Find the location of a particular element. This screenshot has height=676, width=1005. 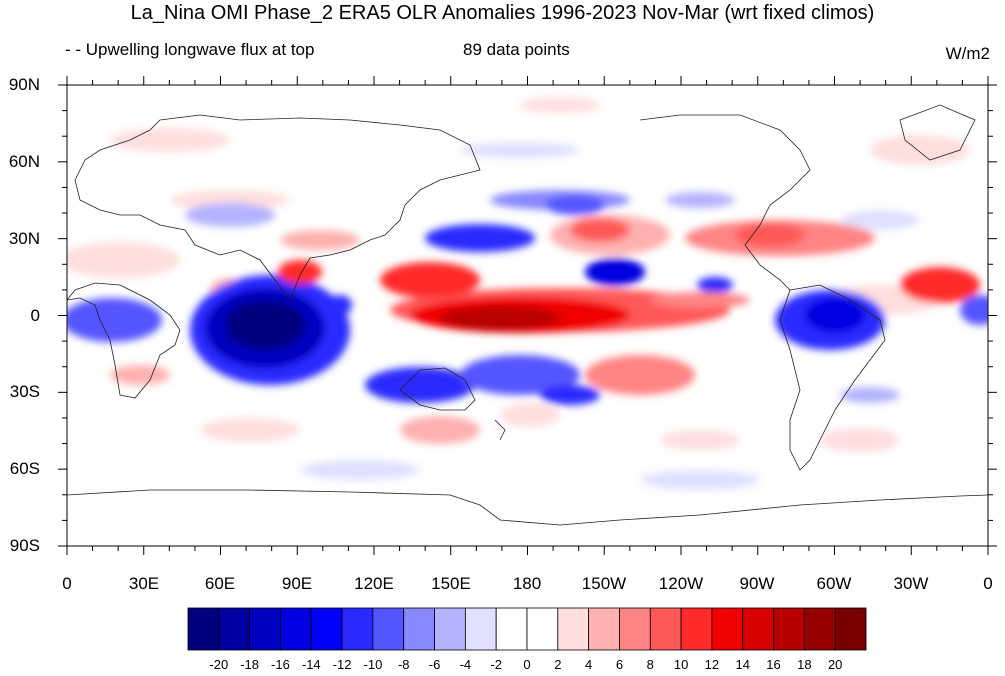

colorbar-tick-label: -12 is located at coordinates (342, 664).